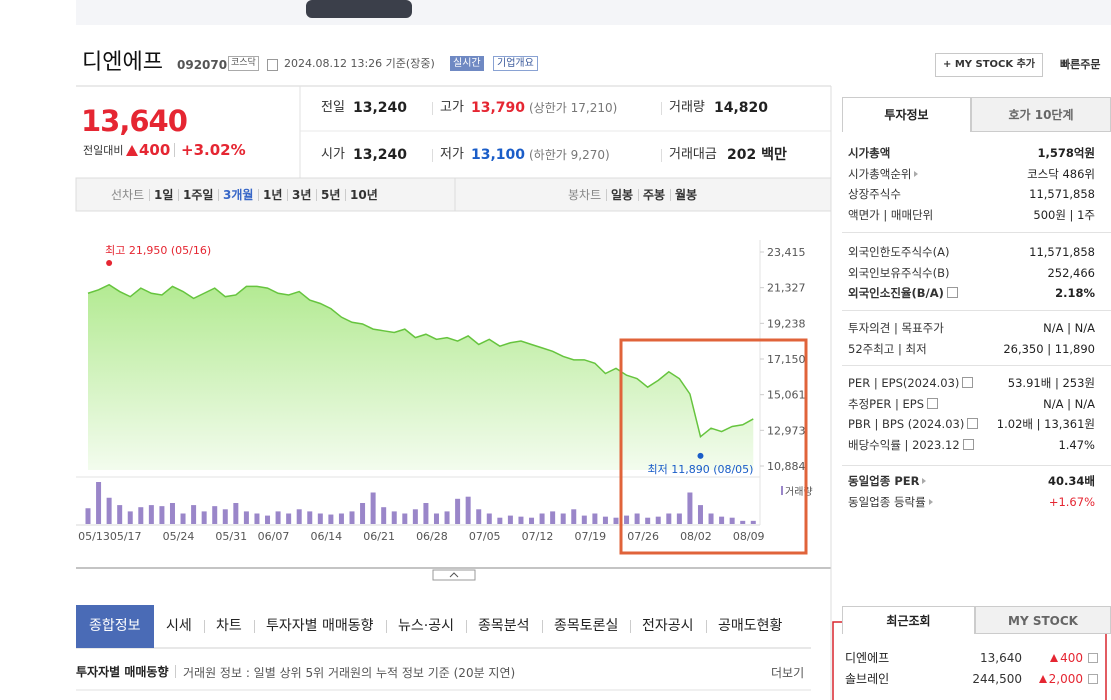  What do you see at coordinates (622, 195) in the screenshot?
I see `chart-tab: 일봉` at bounding box center [622, 195].